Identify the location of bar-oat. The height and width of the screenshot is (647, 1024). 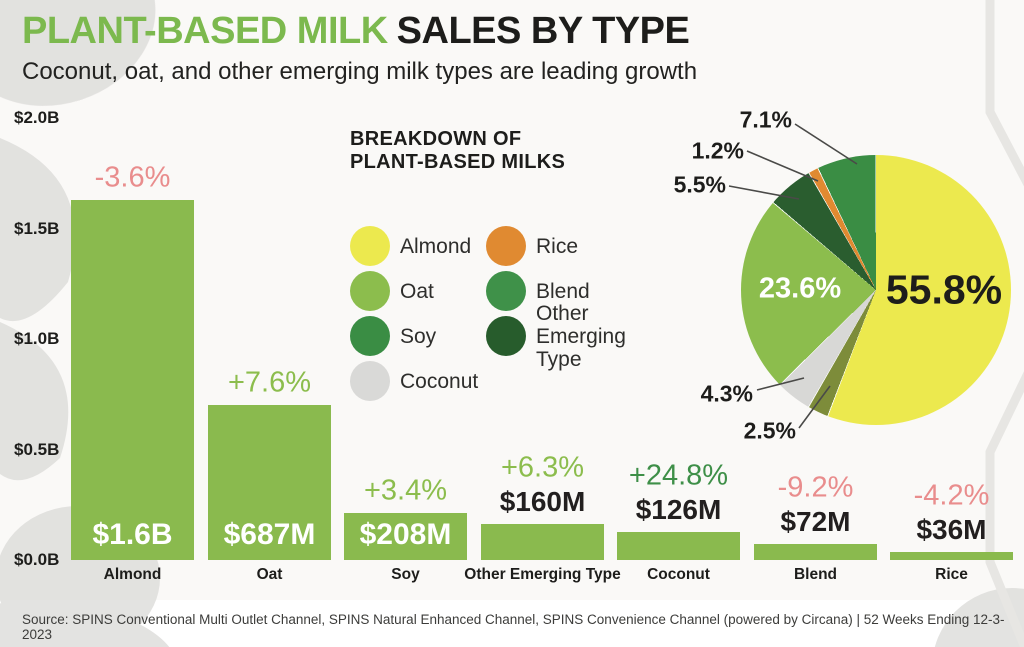
(269, 482).